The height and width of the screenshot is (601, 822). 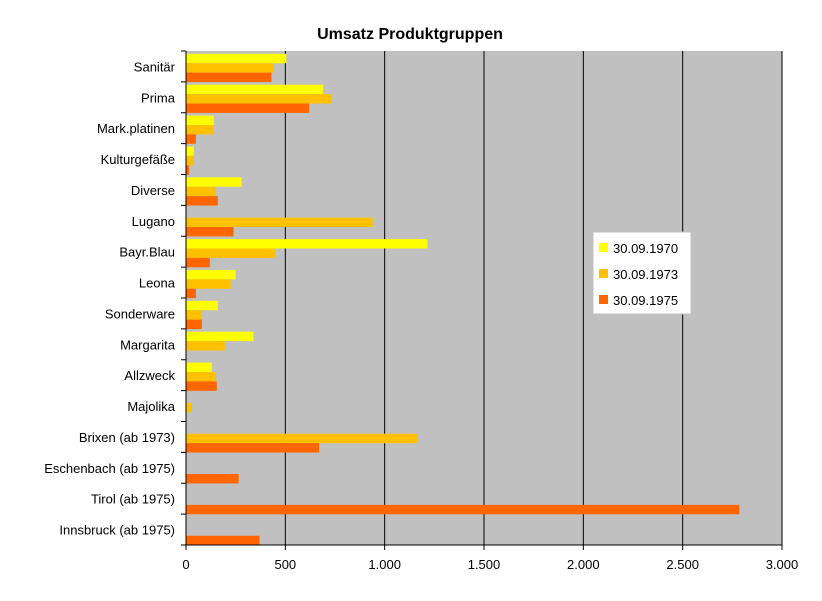 What do you see at coordinates (645, 300) in the screenshot?
I see `legend-label-2: 30.09.1975` at bounding box center [645, 300].